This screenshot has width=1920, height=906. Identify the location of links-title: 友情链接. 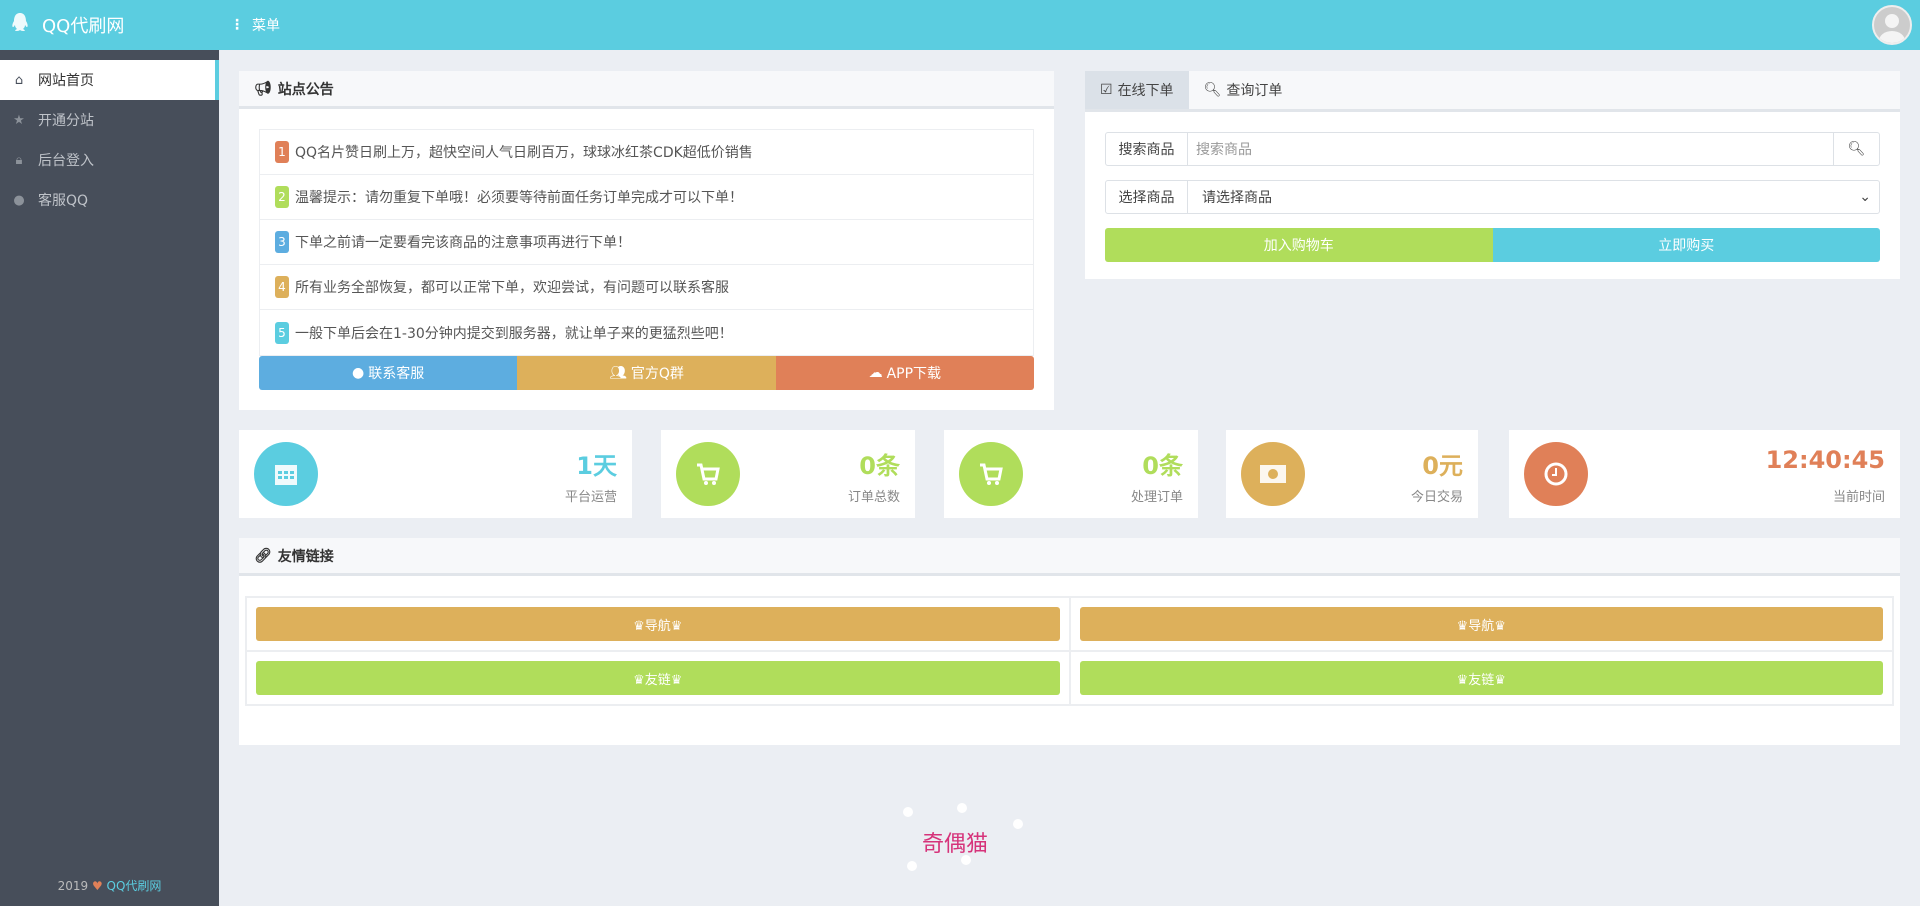
(305, 556).